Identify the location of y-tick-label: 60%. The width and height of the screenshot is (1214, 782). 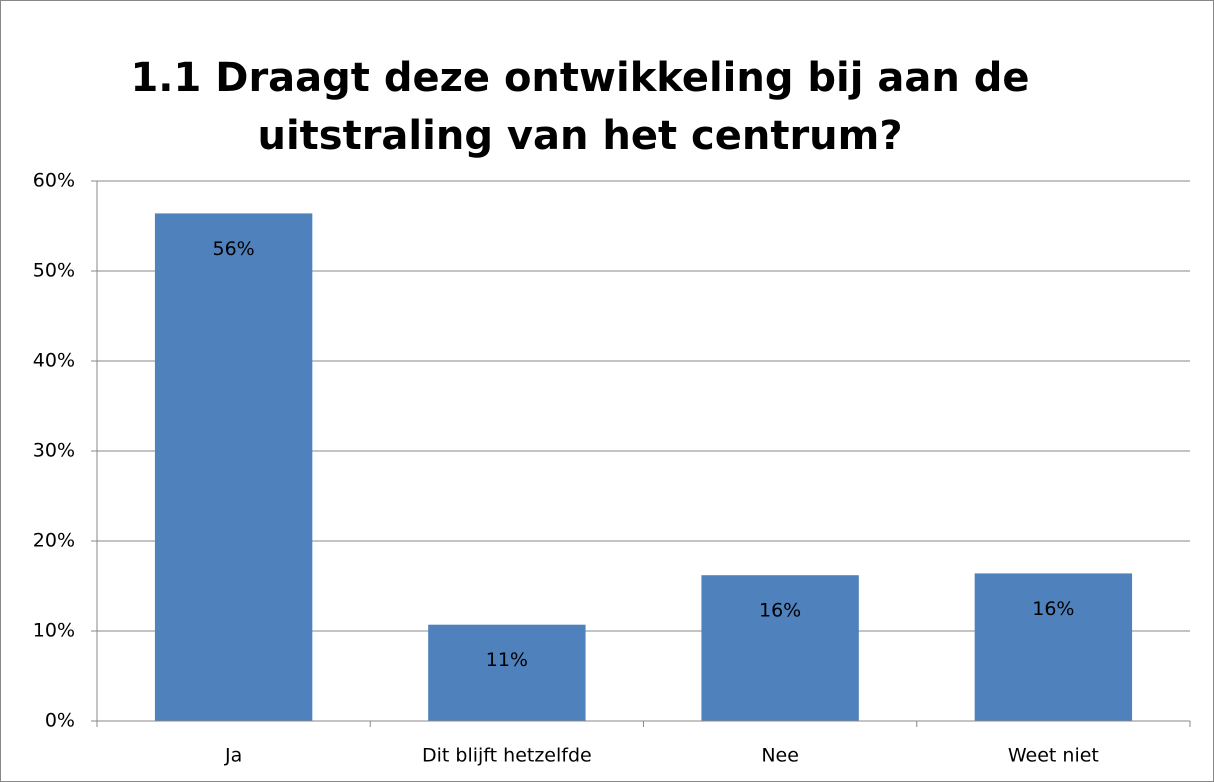
(54, 181).